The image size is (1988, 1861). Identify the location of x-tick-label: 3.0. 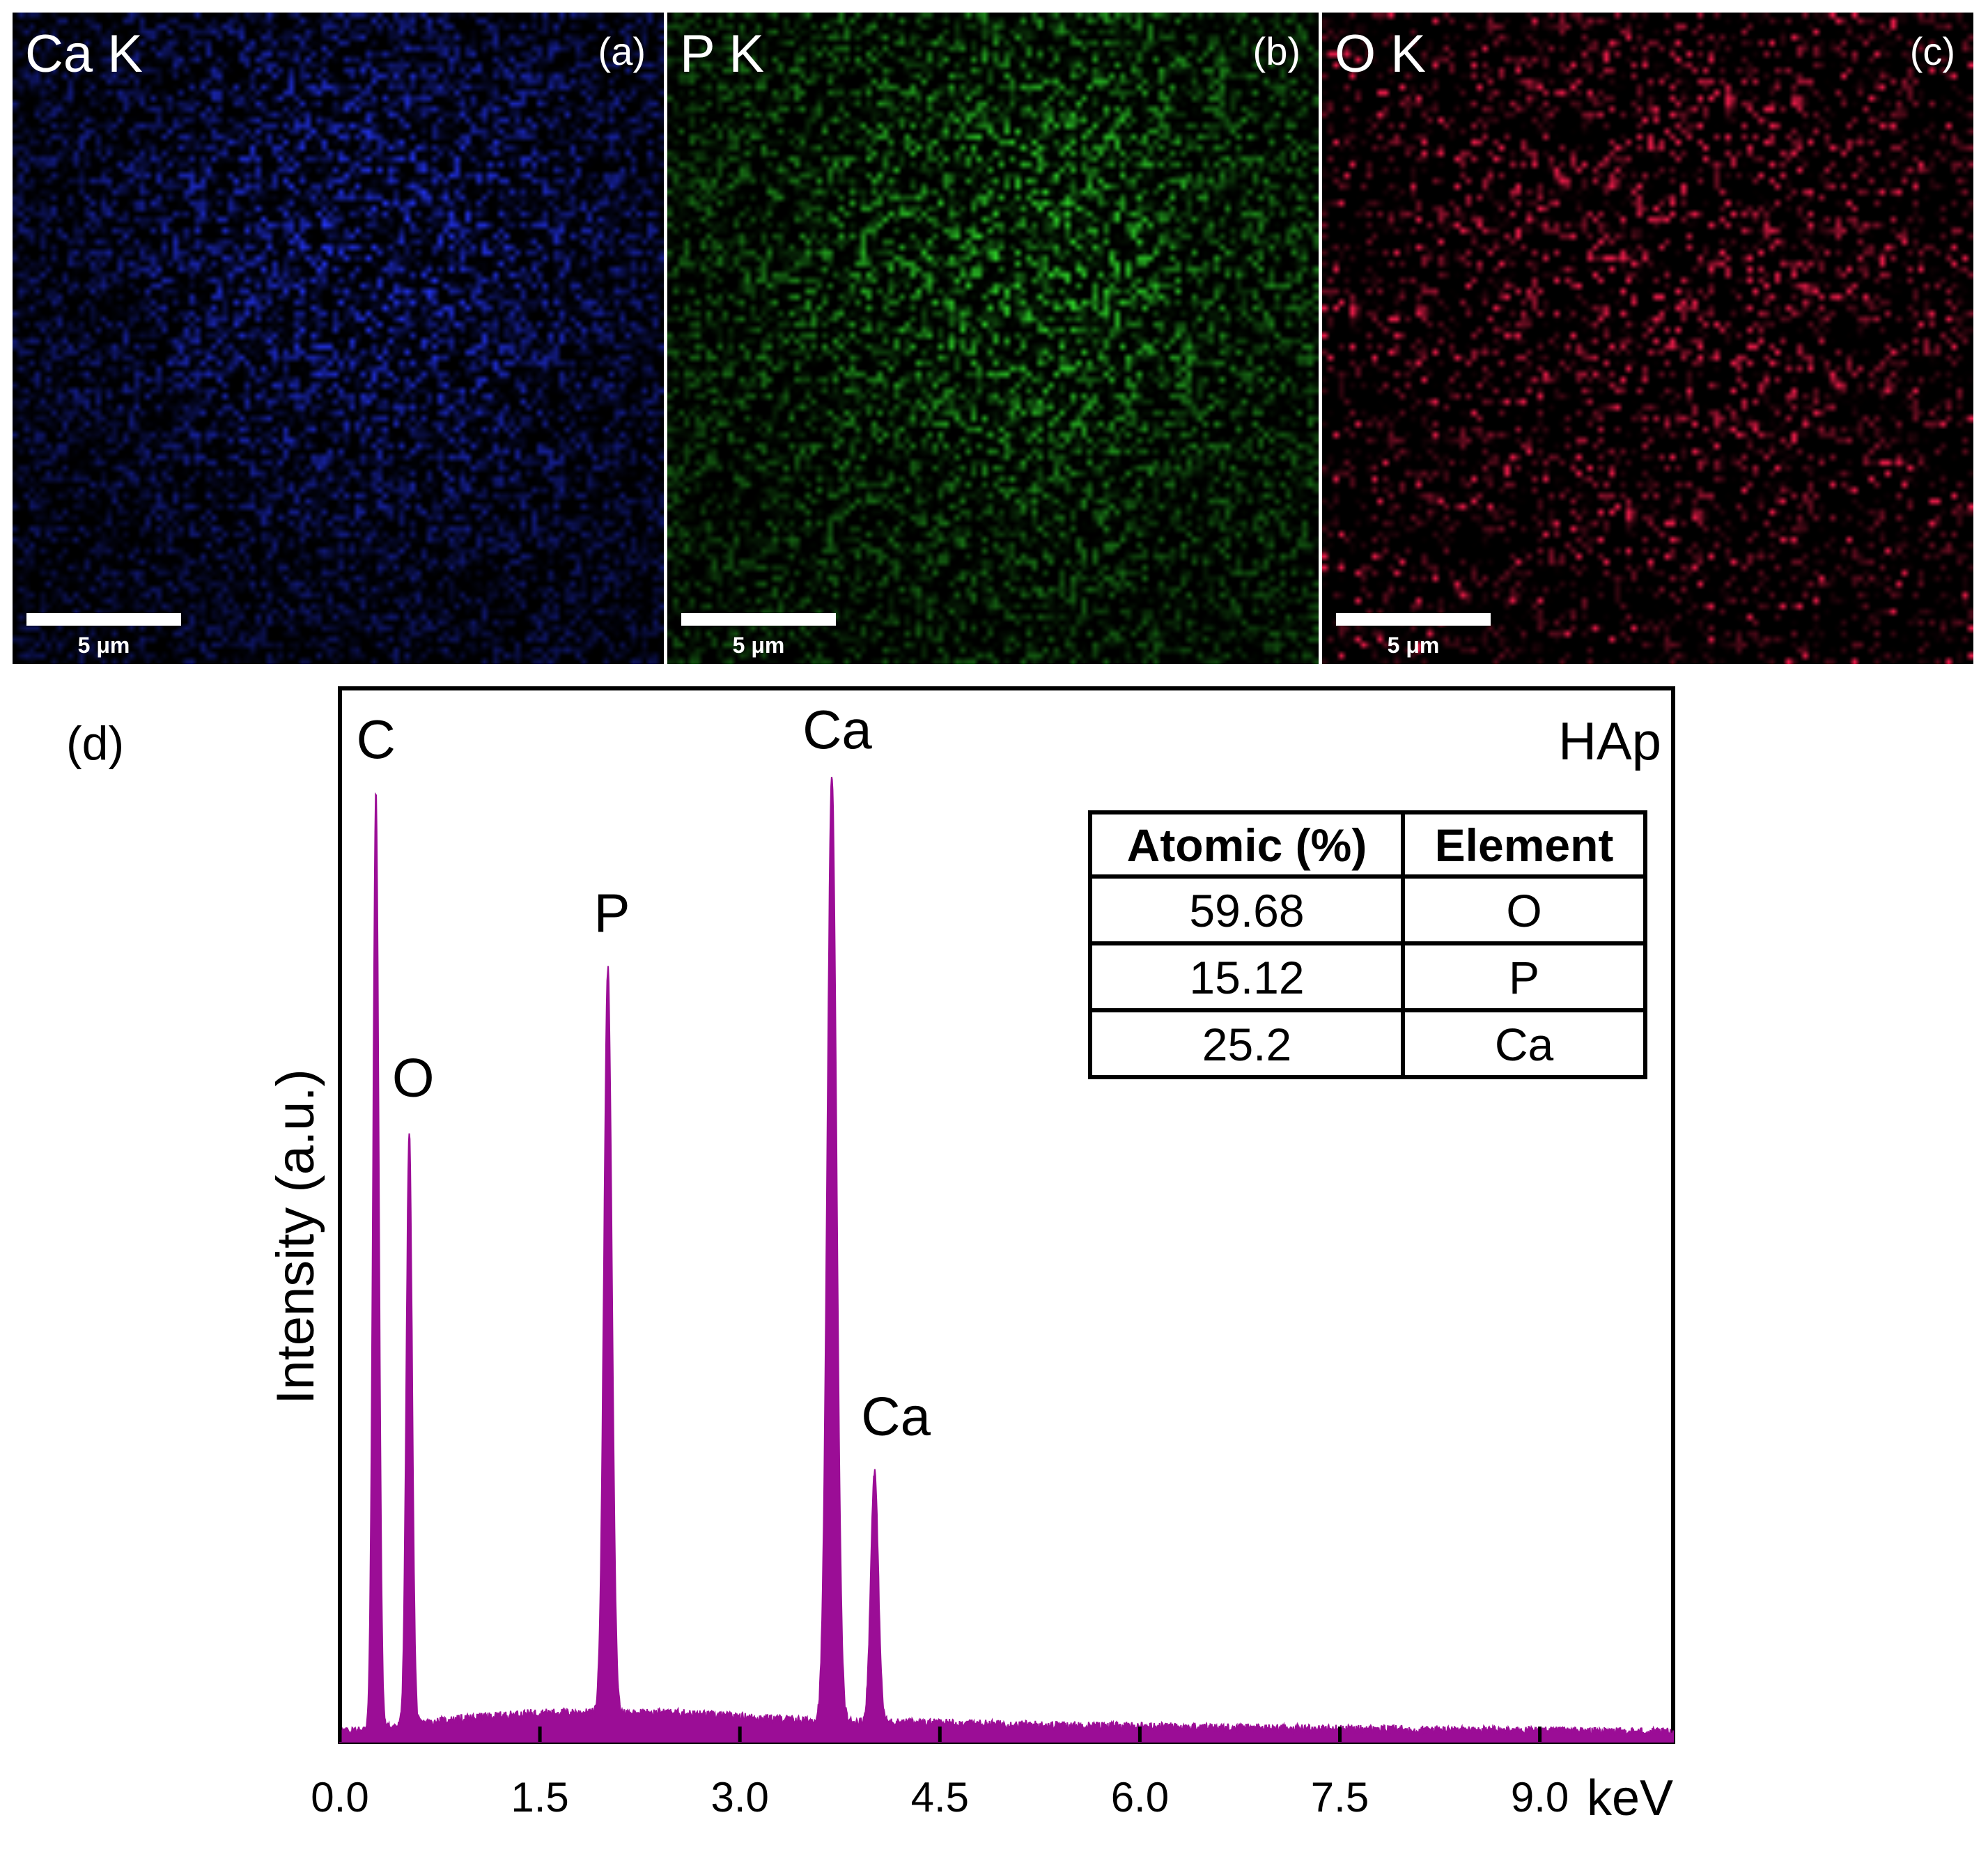
(739, 1797).